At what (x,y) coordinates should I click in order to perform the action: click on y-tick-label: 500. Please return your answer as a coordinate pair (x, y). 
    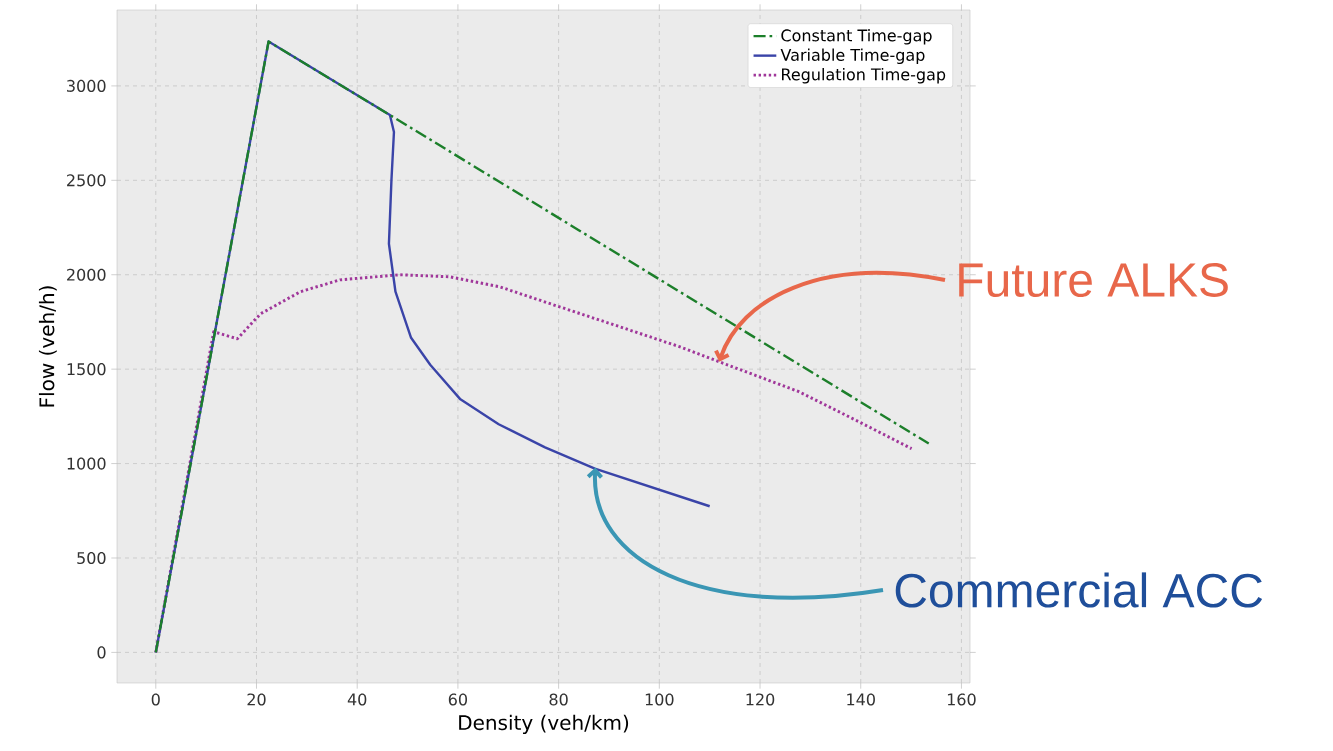
    Looking at the image, I should click on (91, 558).